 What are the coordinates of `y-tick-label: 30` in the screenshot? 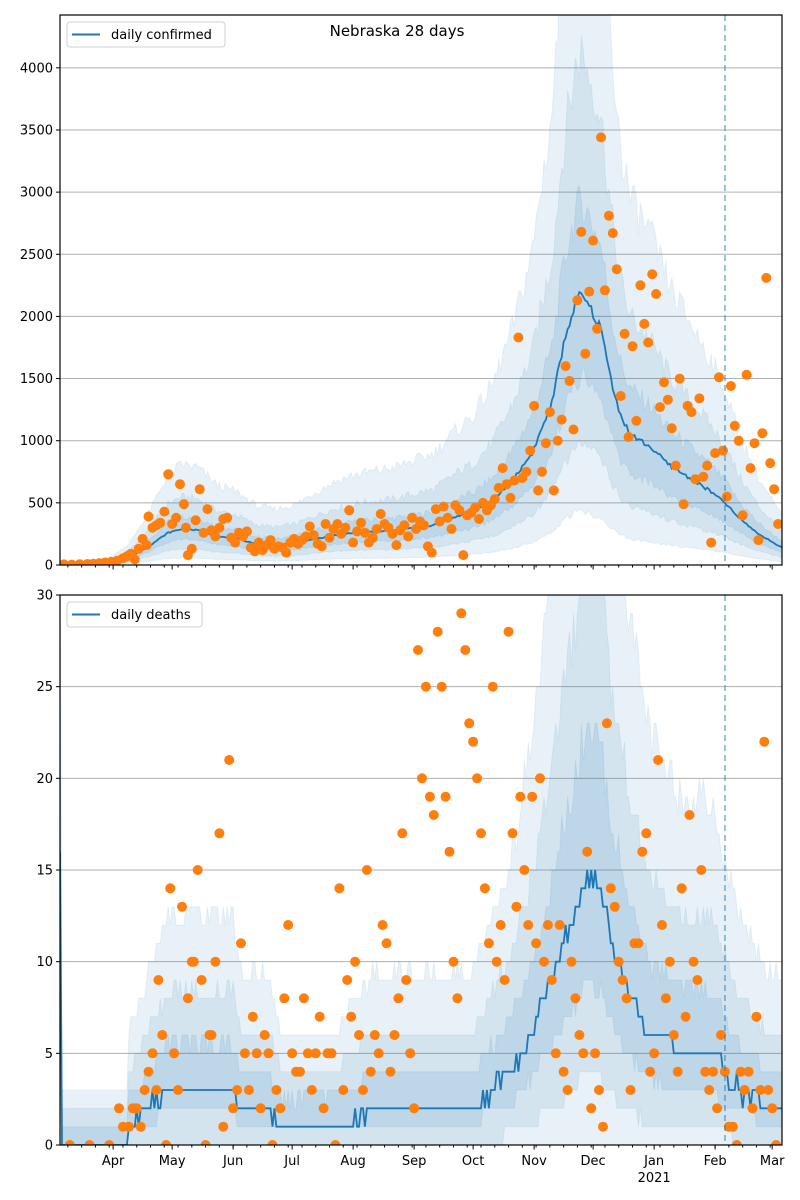 It's located at (44, 596).